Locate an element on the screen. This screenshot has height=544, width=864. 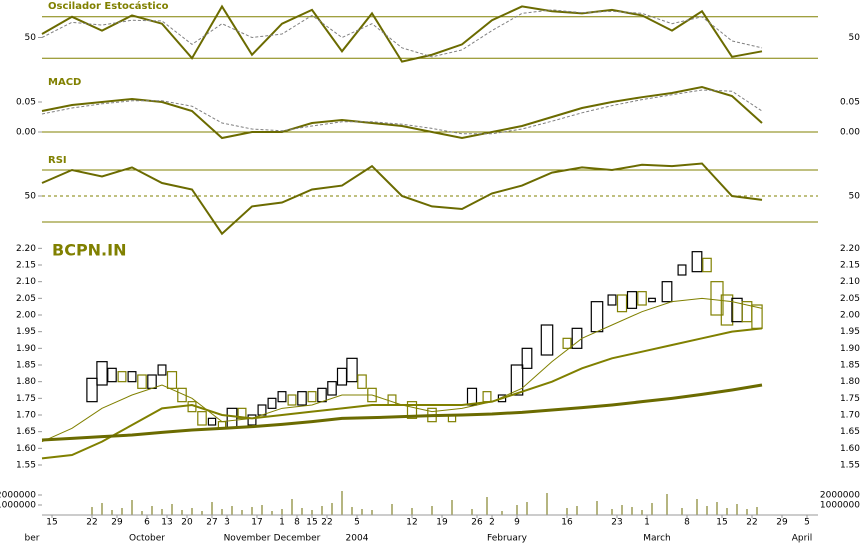
month-label: ber is located at coordinates (32, 539).